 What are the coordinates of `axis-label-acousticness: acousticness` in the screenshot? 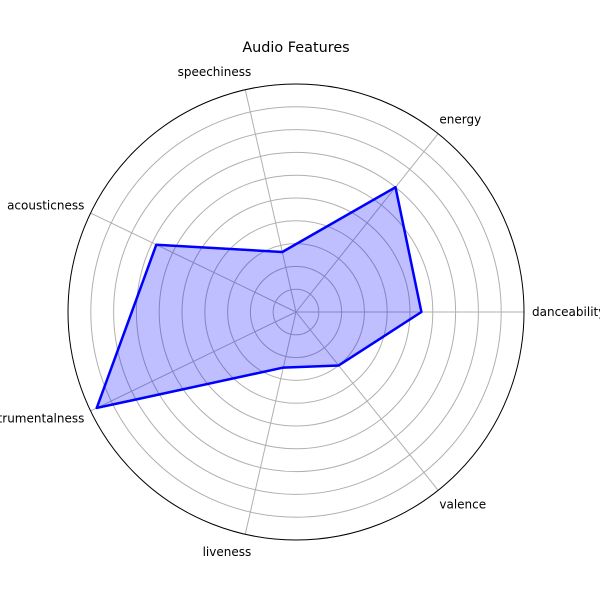 It's located at (45, 205).